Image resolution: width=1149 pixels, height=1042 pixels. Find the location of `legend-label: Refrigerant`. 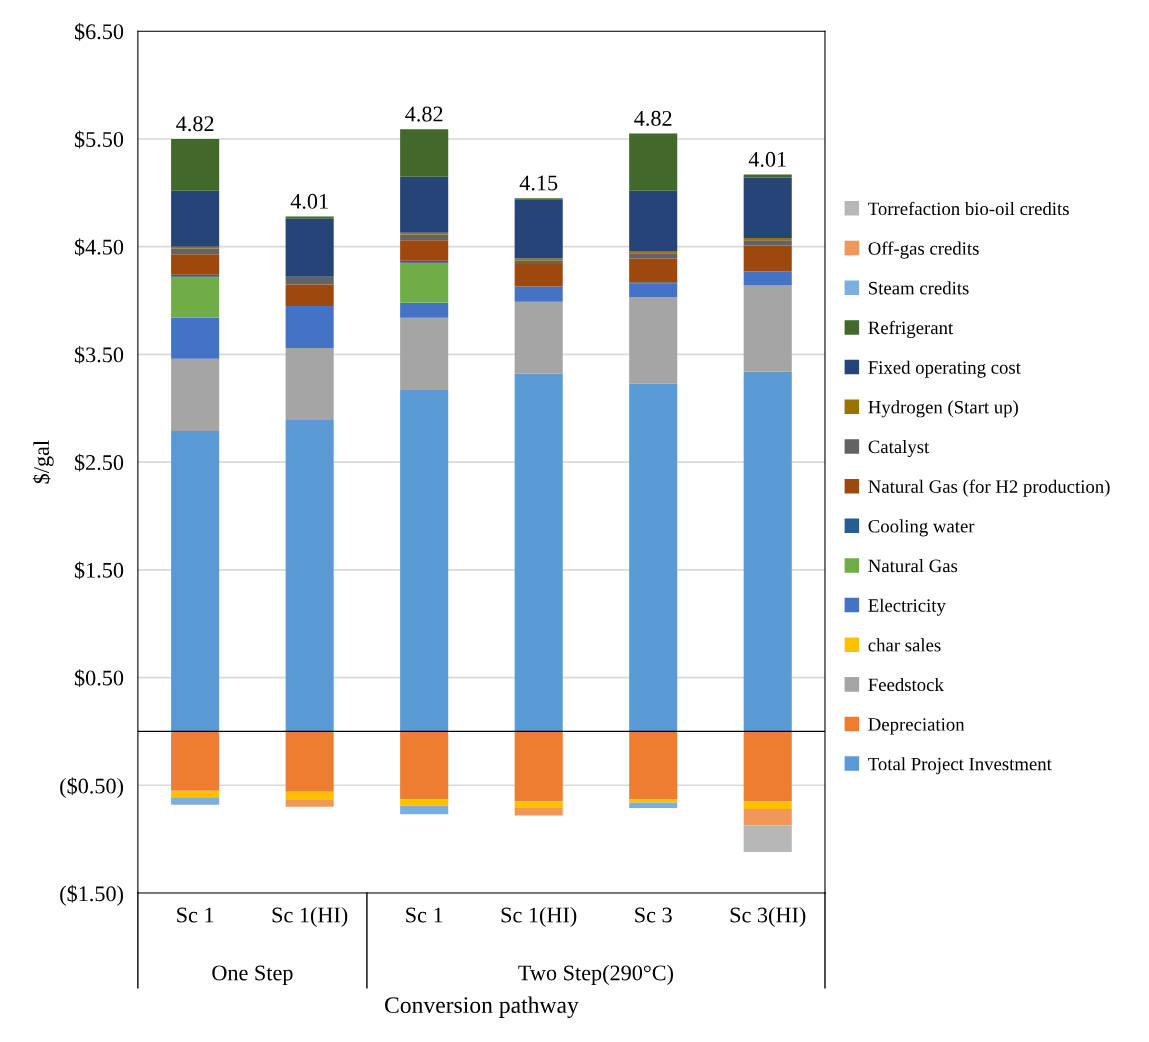

legend-label: Refrigerant is located at coordinates (911, 329).